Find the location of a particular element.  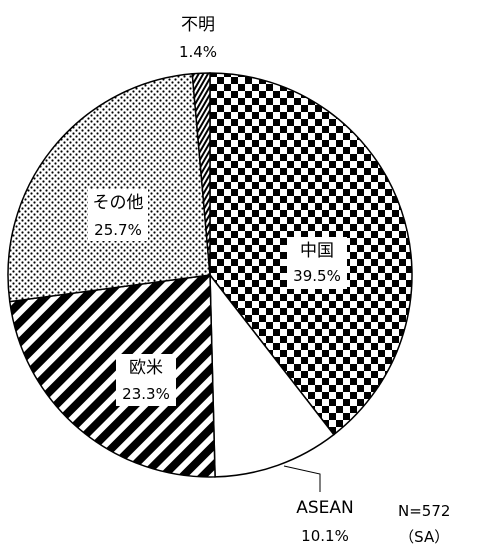

sample-size-note: N=572 （SA） is located at coordinates (424, 524).